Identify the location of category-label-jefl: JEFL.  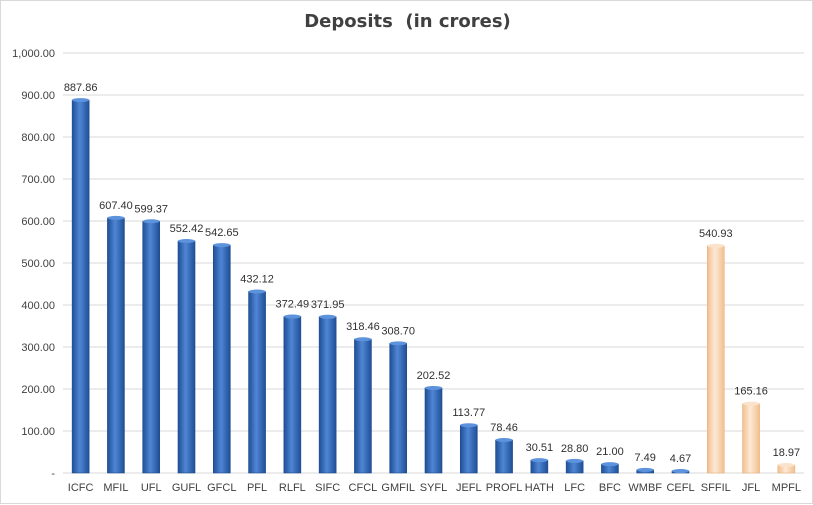
(469, 488).